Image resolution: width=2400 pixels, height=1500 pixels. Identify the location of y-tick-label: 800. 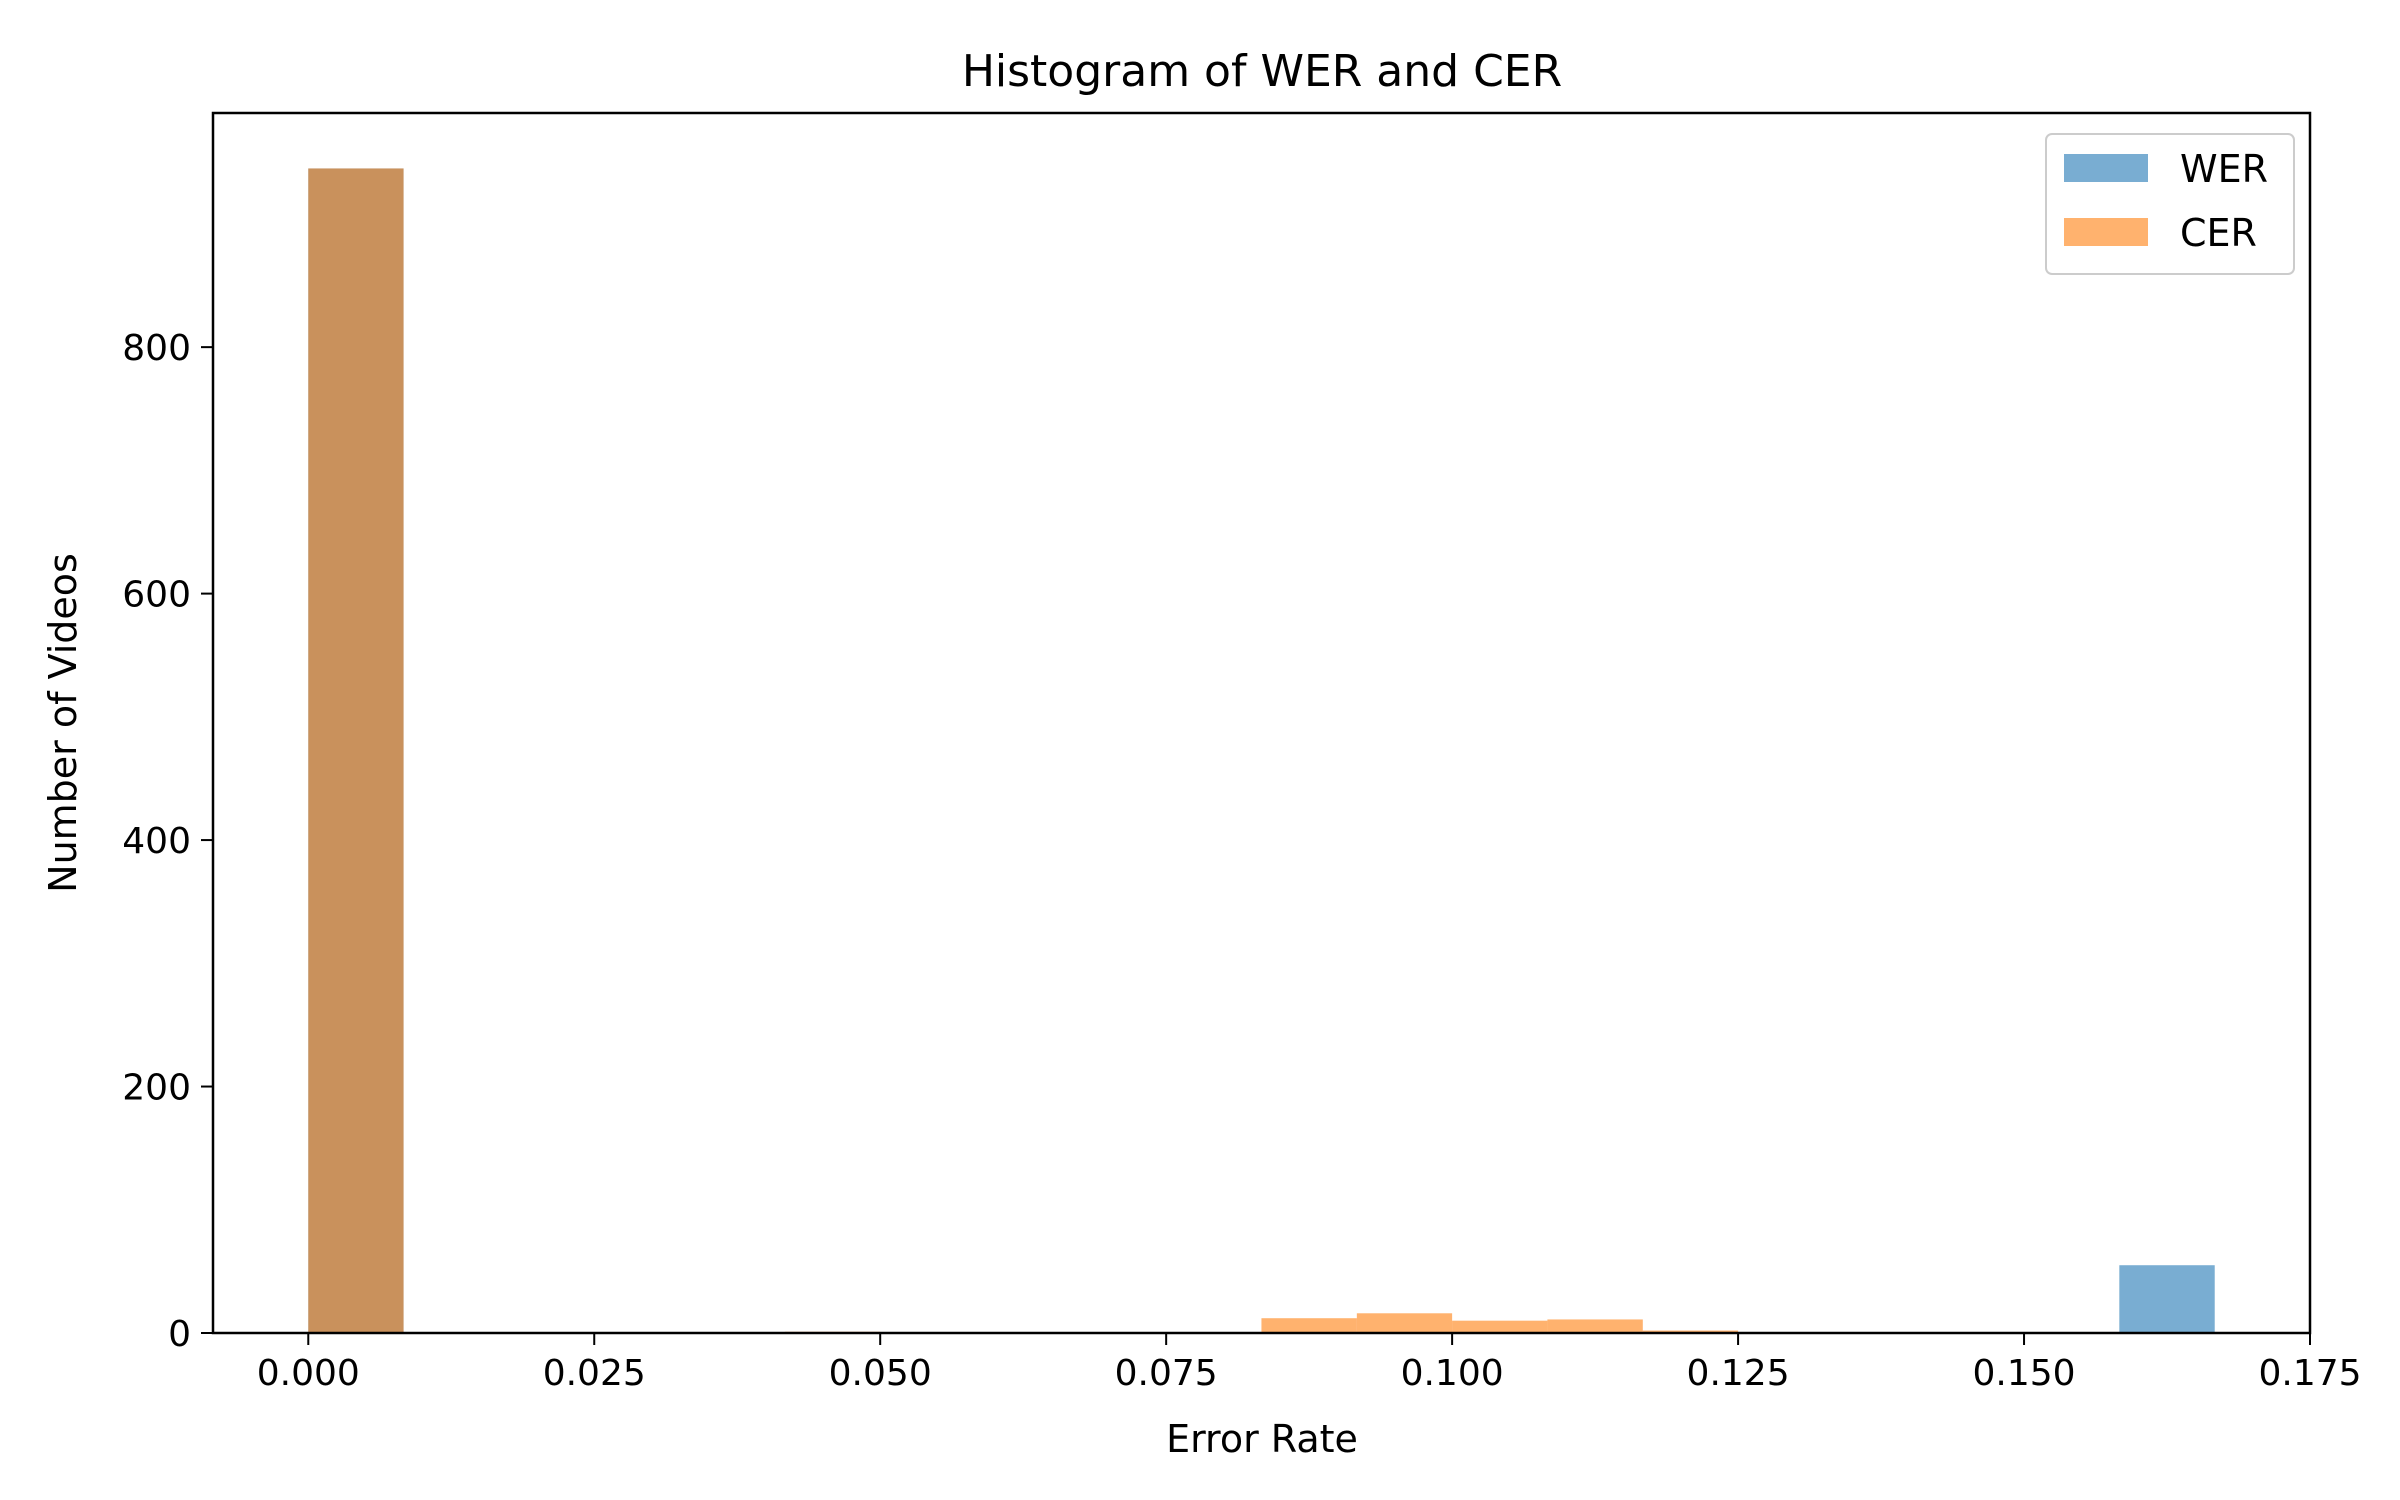
(156, 348).